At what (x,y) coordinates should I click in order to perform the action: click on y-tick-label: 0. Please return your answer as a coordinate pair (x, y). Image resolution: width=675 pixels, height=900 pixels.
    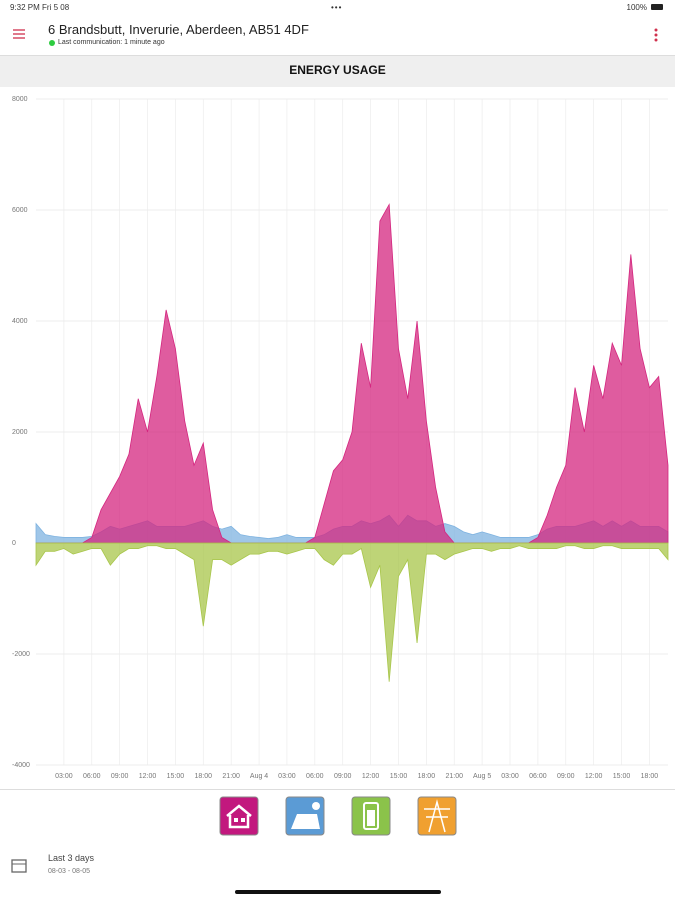
    Looking at the image, I should click on (14, 543).